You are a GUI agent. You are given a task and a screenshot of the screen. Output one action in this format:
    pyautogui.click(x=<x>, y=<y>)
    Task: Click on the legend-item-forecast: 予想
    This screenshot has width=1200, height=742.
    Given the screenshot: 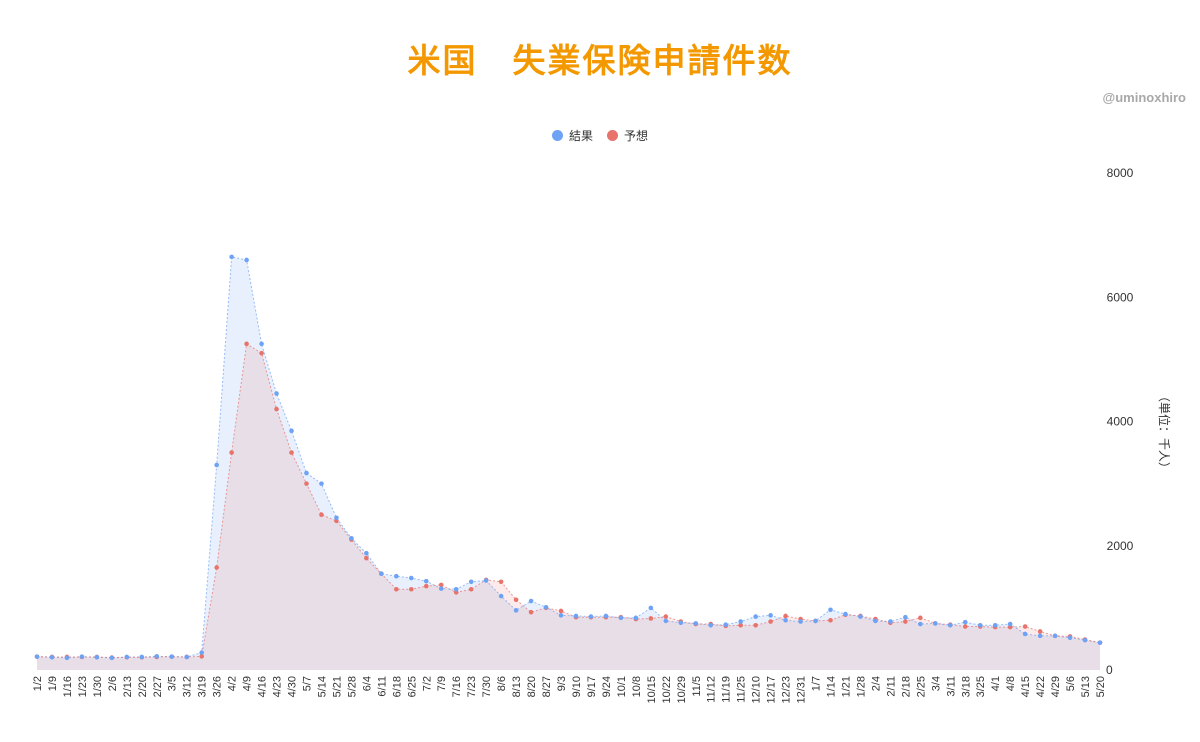 What is the action you would take?
    pyautogui.click(x=627, y=135)
    